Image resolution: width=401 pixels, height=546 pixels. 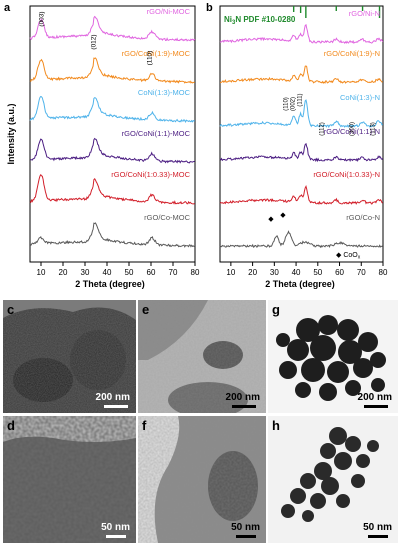 I want to click on peak-label-112: (112), so click(x=323, y=129).